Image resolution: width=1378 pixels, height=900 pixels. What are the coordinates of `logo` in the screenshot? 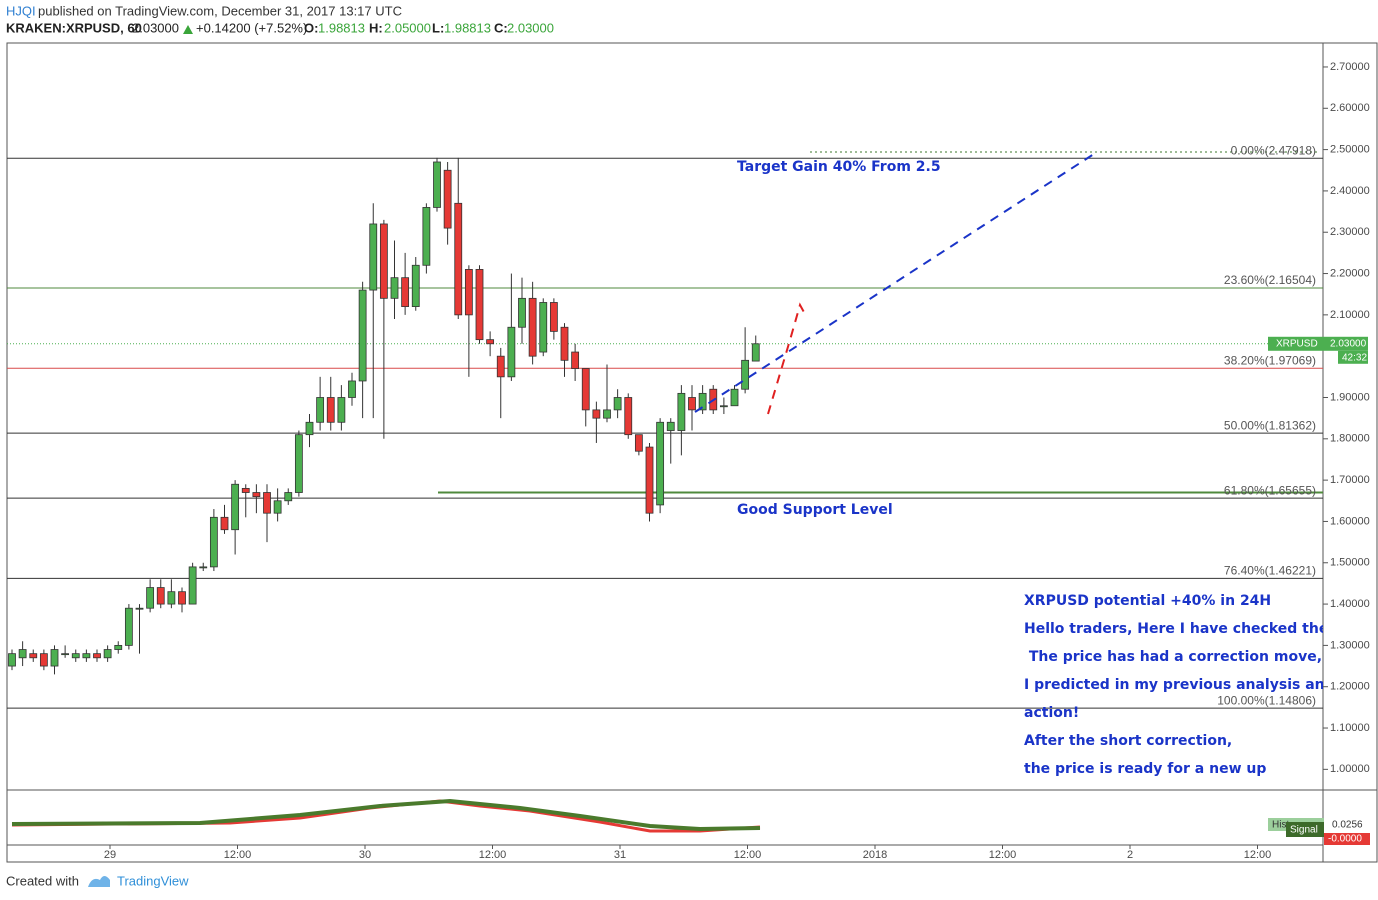 It's located at (99, 881).